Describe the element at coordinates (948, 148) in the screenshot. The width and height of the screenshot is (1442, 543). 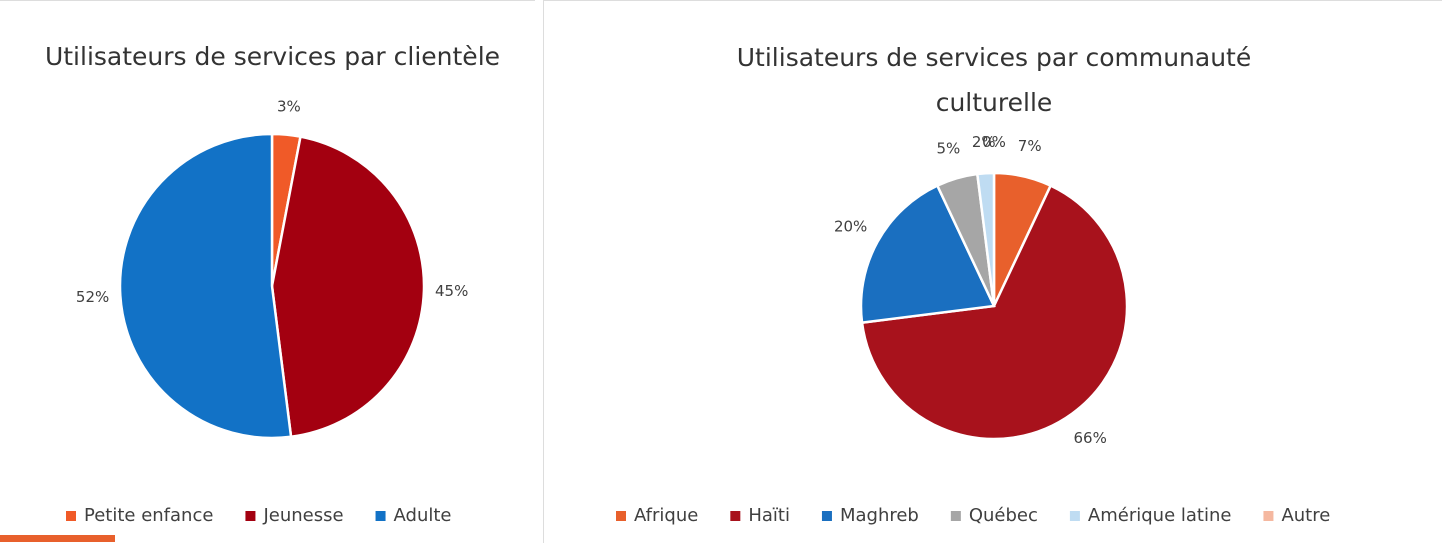
I see `data-label: 5%` at that location.